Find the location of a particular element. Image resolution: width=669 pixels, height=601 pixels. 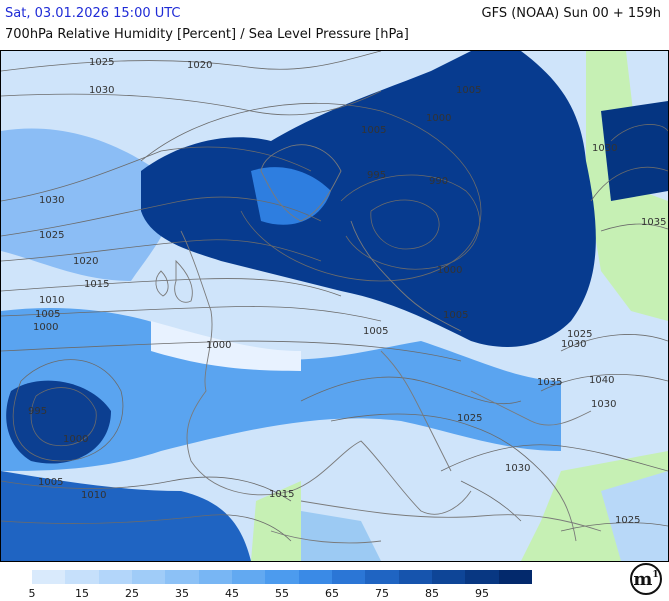

legend-label: 75 is located at coordinates (382, 593).